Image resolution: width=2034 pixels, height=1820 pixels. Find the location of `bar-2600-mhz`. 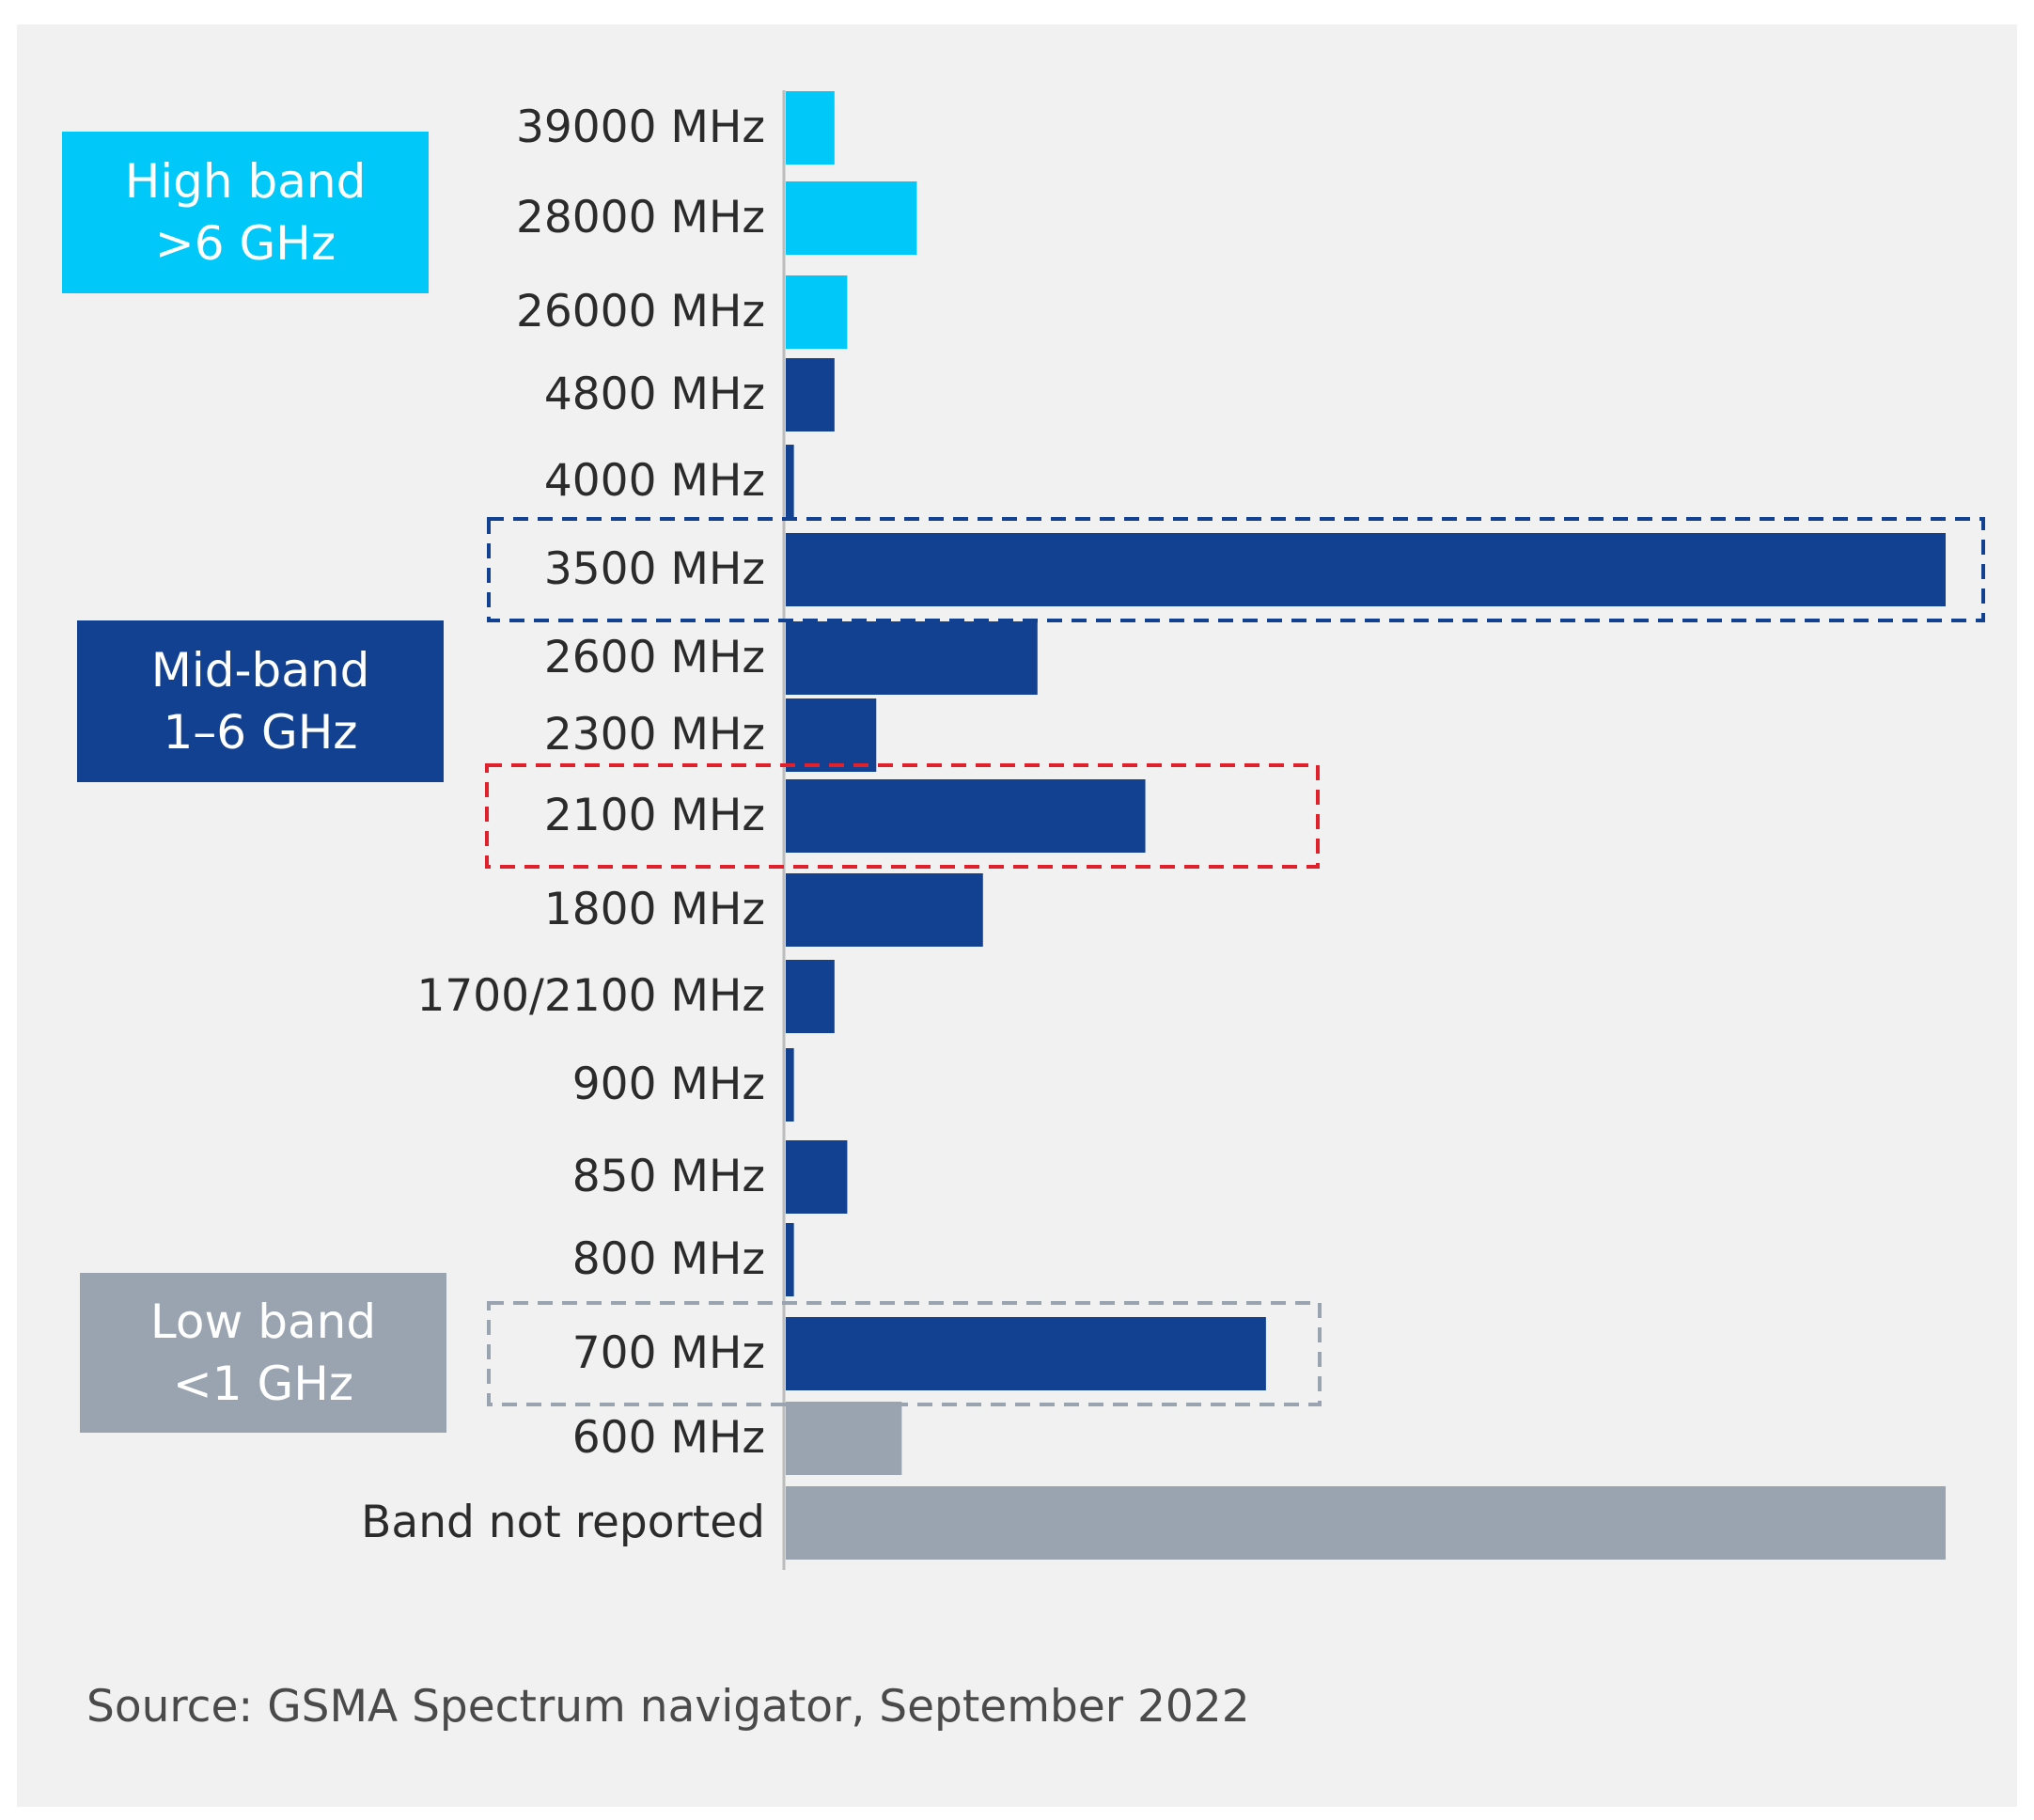

bar-2600-mhz is located at coordinates (912, 658).